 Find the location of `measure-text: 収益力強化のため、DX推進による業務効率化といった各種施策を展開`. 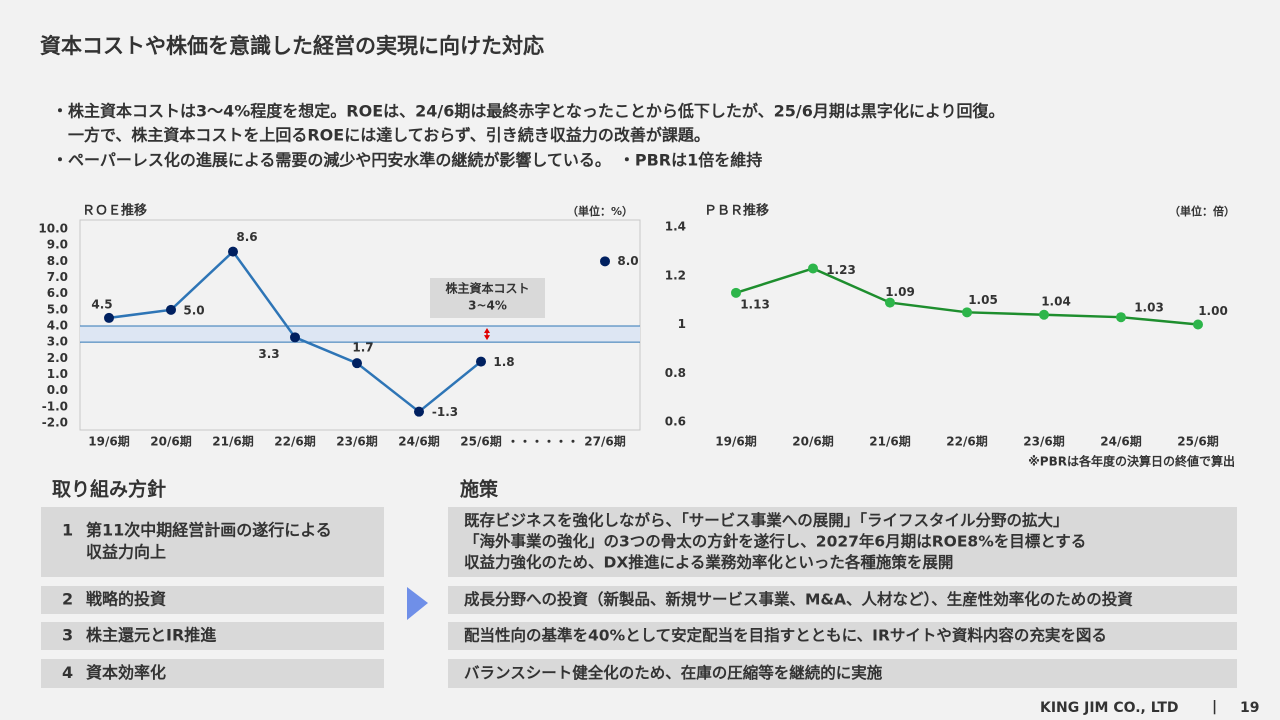

measure-text: 収益力強化のため、DX推進による業務効率化といった各種施策を展開 is located at coordinates (708, 562).